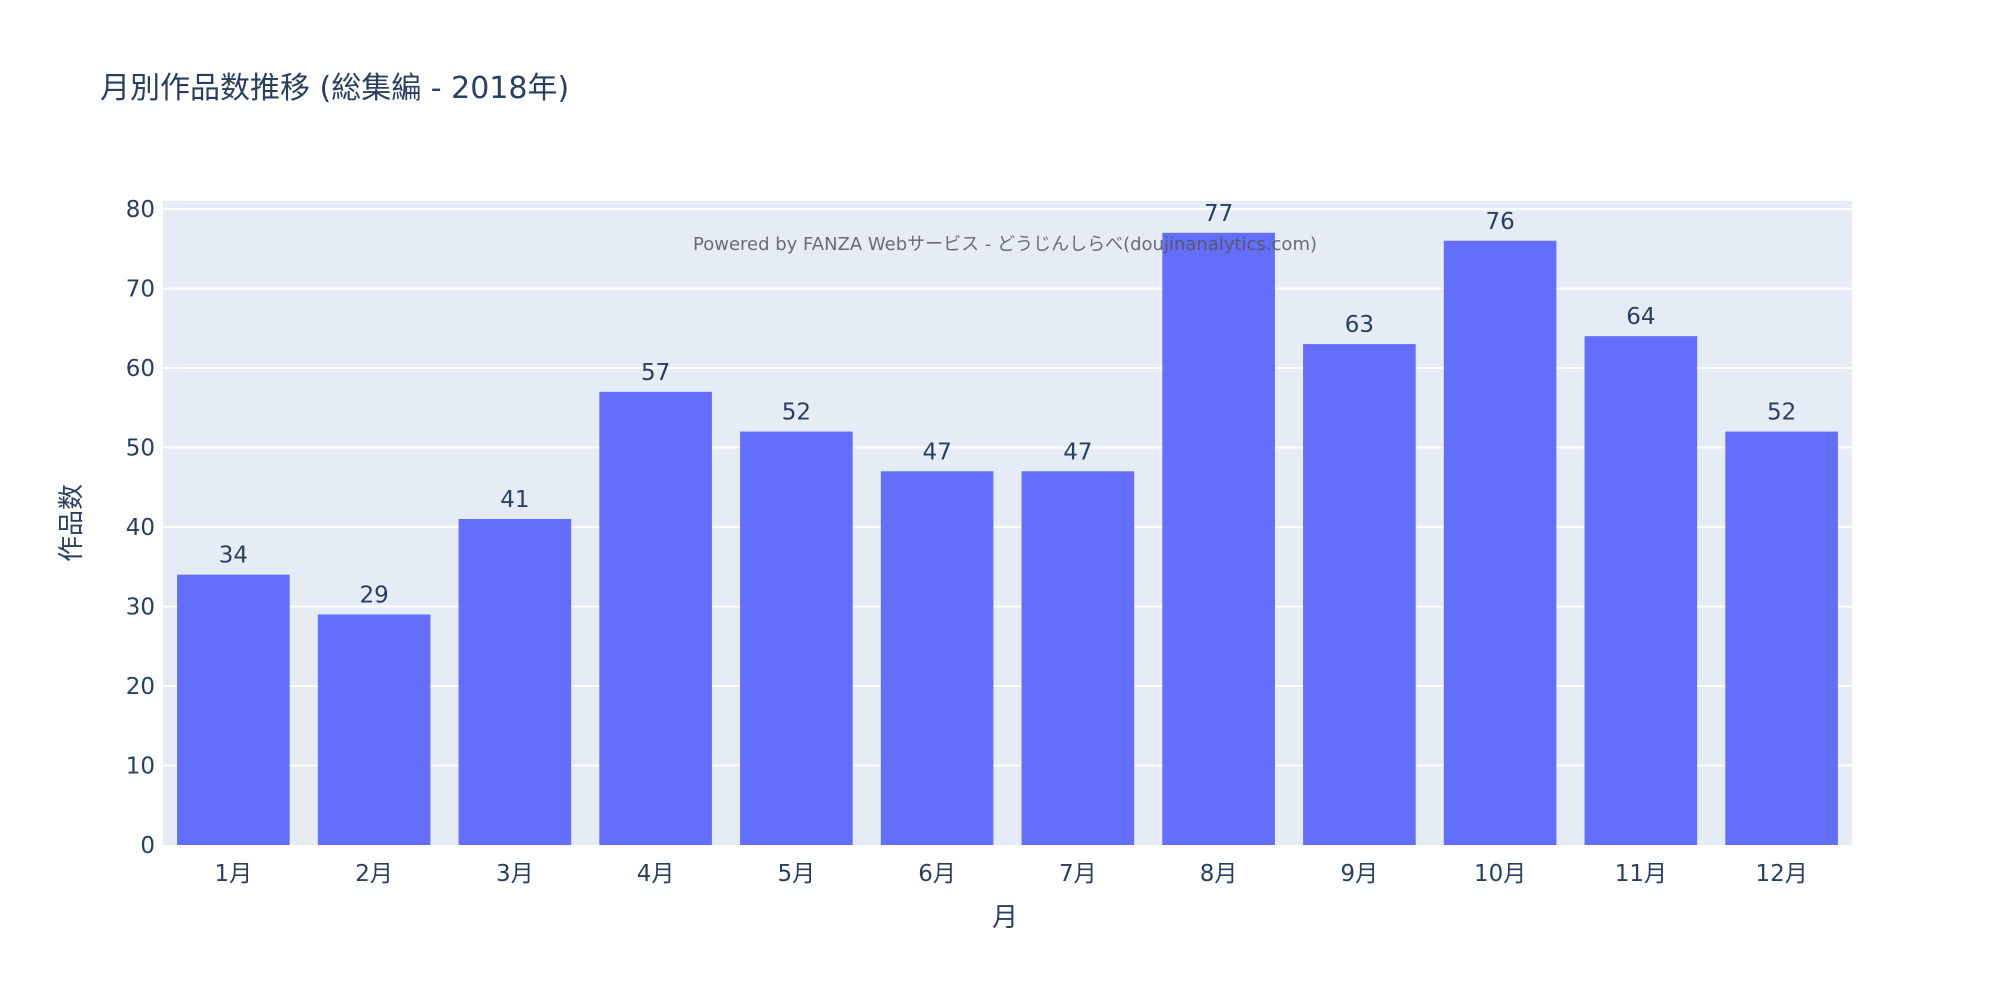  I want to click on bar-value-label: 64, so click(1640, 317).